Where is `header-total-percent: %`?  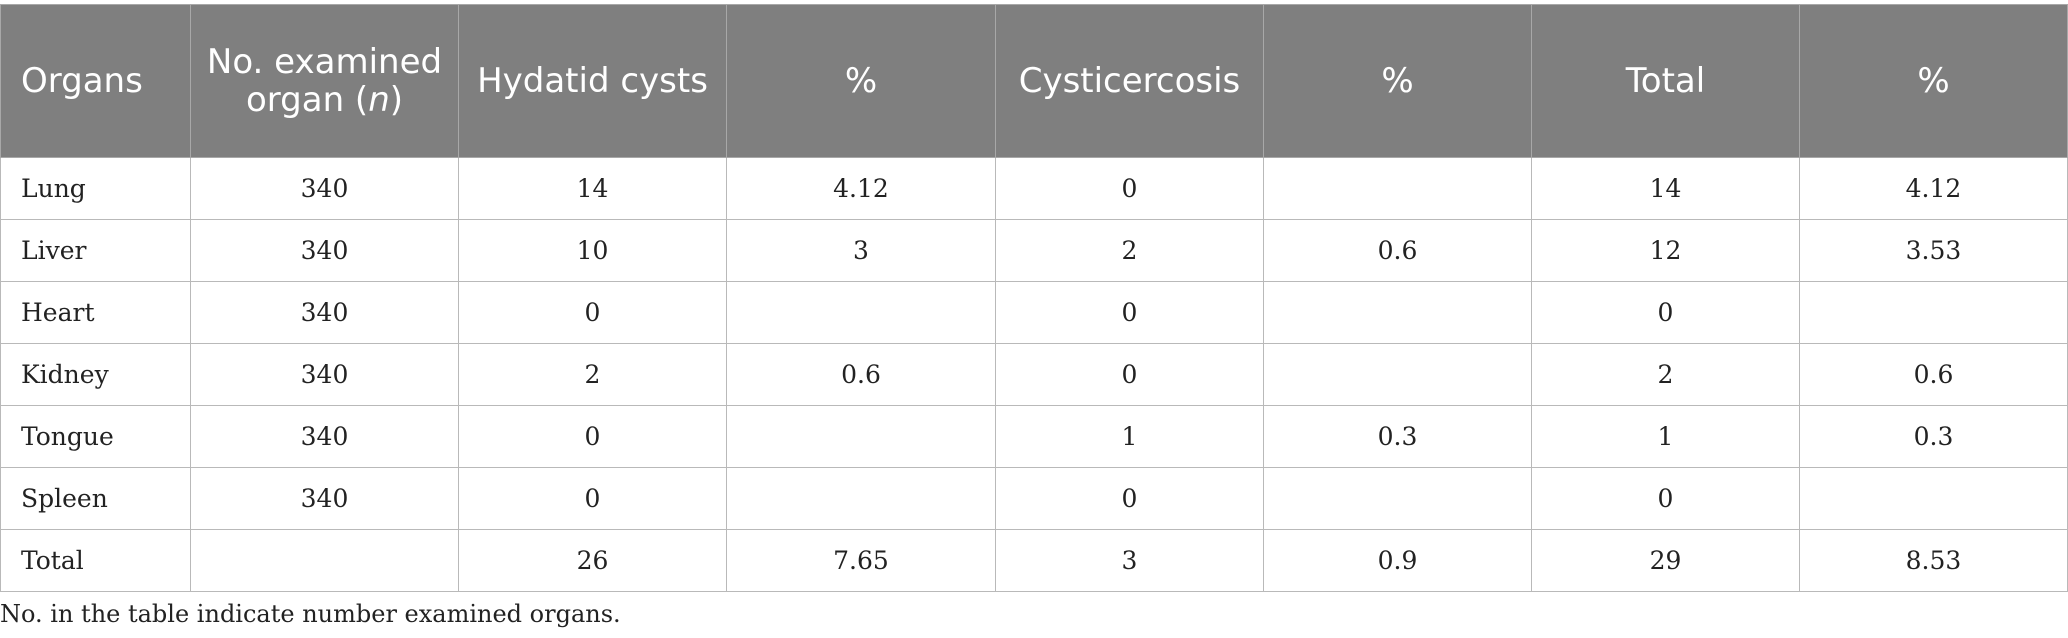
header-total-percent: % is located at coordinates (1933, 81).